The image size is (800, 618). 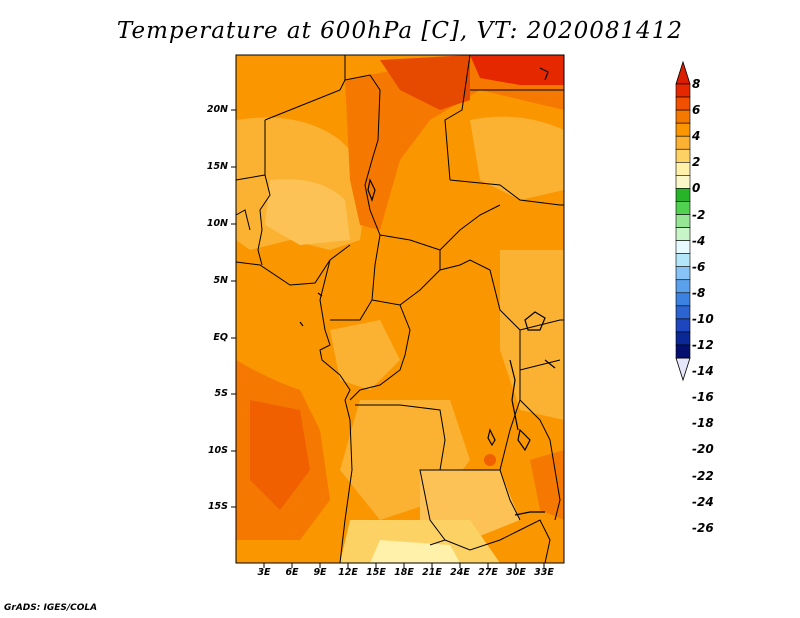 I want to click on colorbar-label: -18, so click(x=703, y=423).